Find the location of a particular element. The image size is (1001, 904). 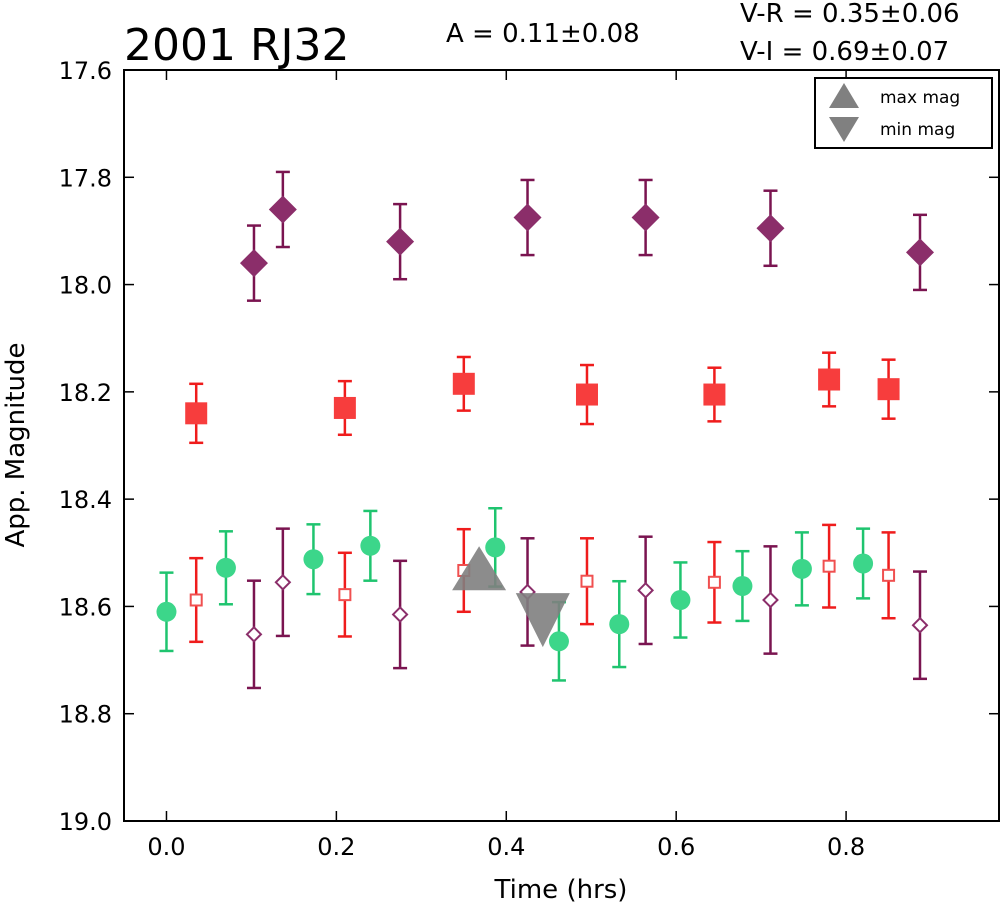

color-vr-label: V-R = 0.35±0.06 is located at coordinates (850, 14).